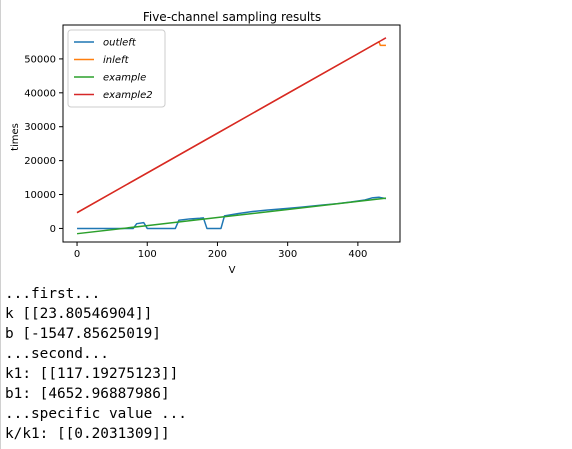 The height and width of the screenshot is (449, 572). Describe the element at coordinates (232, 17) in the screenshot. I see `chart-title: Five-channel sampling results` at that location.